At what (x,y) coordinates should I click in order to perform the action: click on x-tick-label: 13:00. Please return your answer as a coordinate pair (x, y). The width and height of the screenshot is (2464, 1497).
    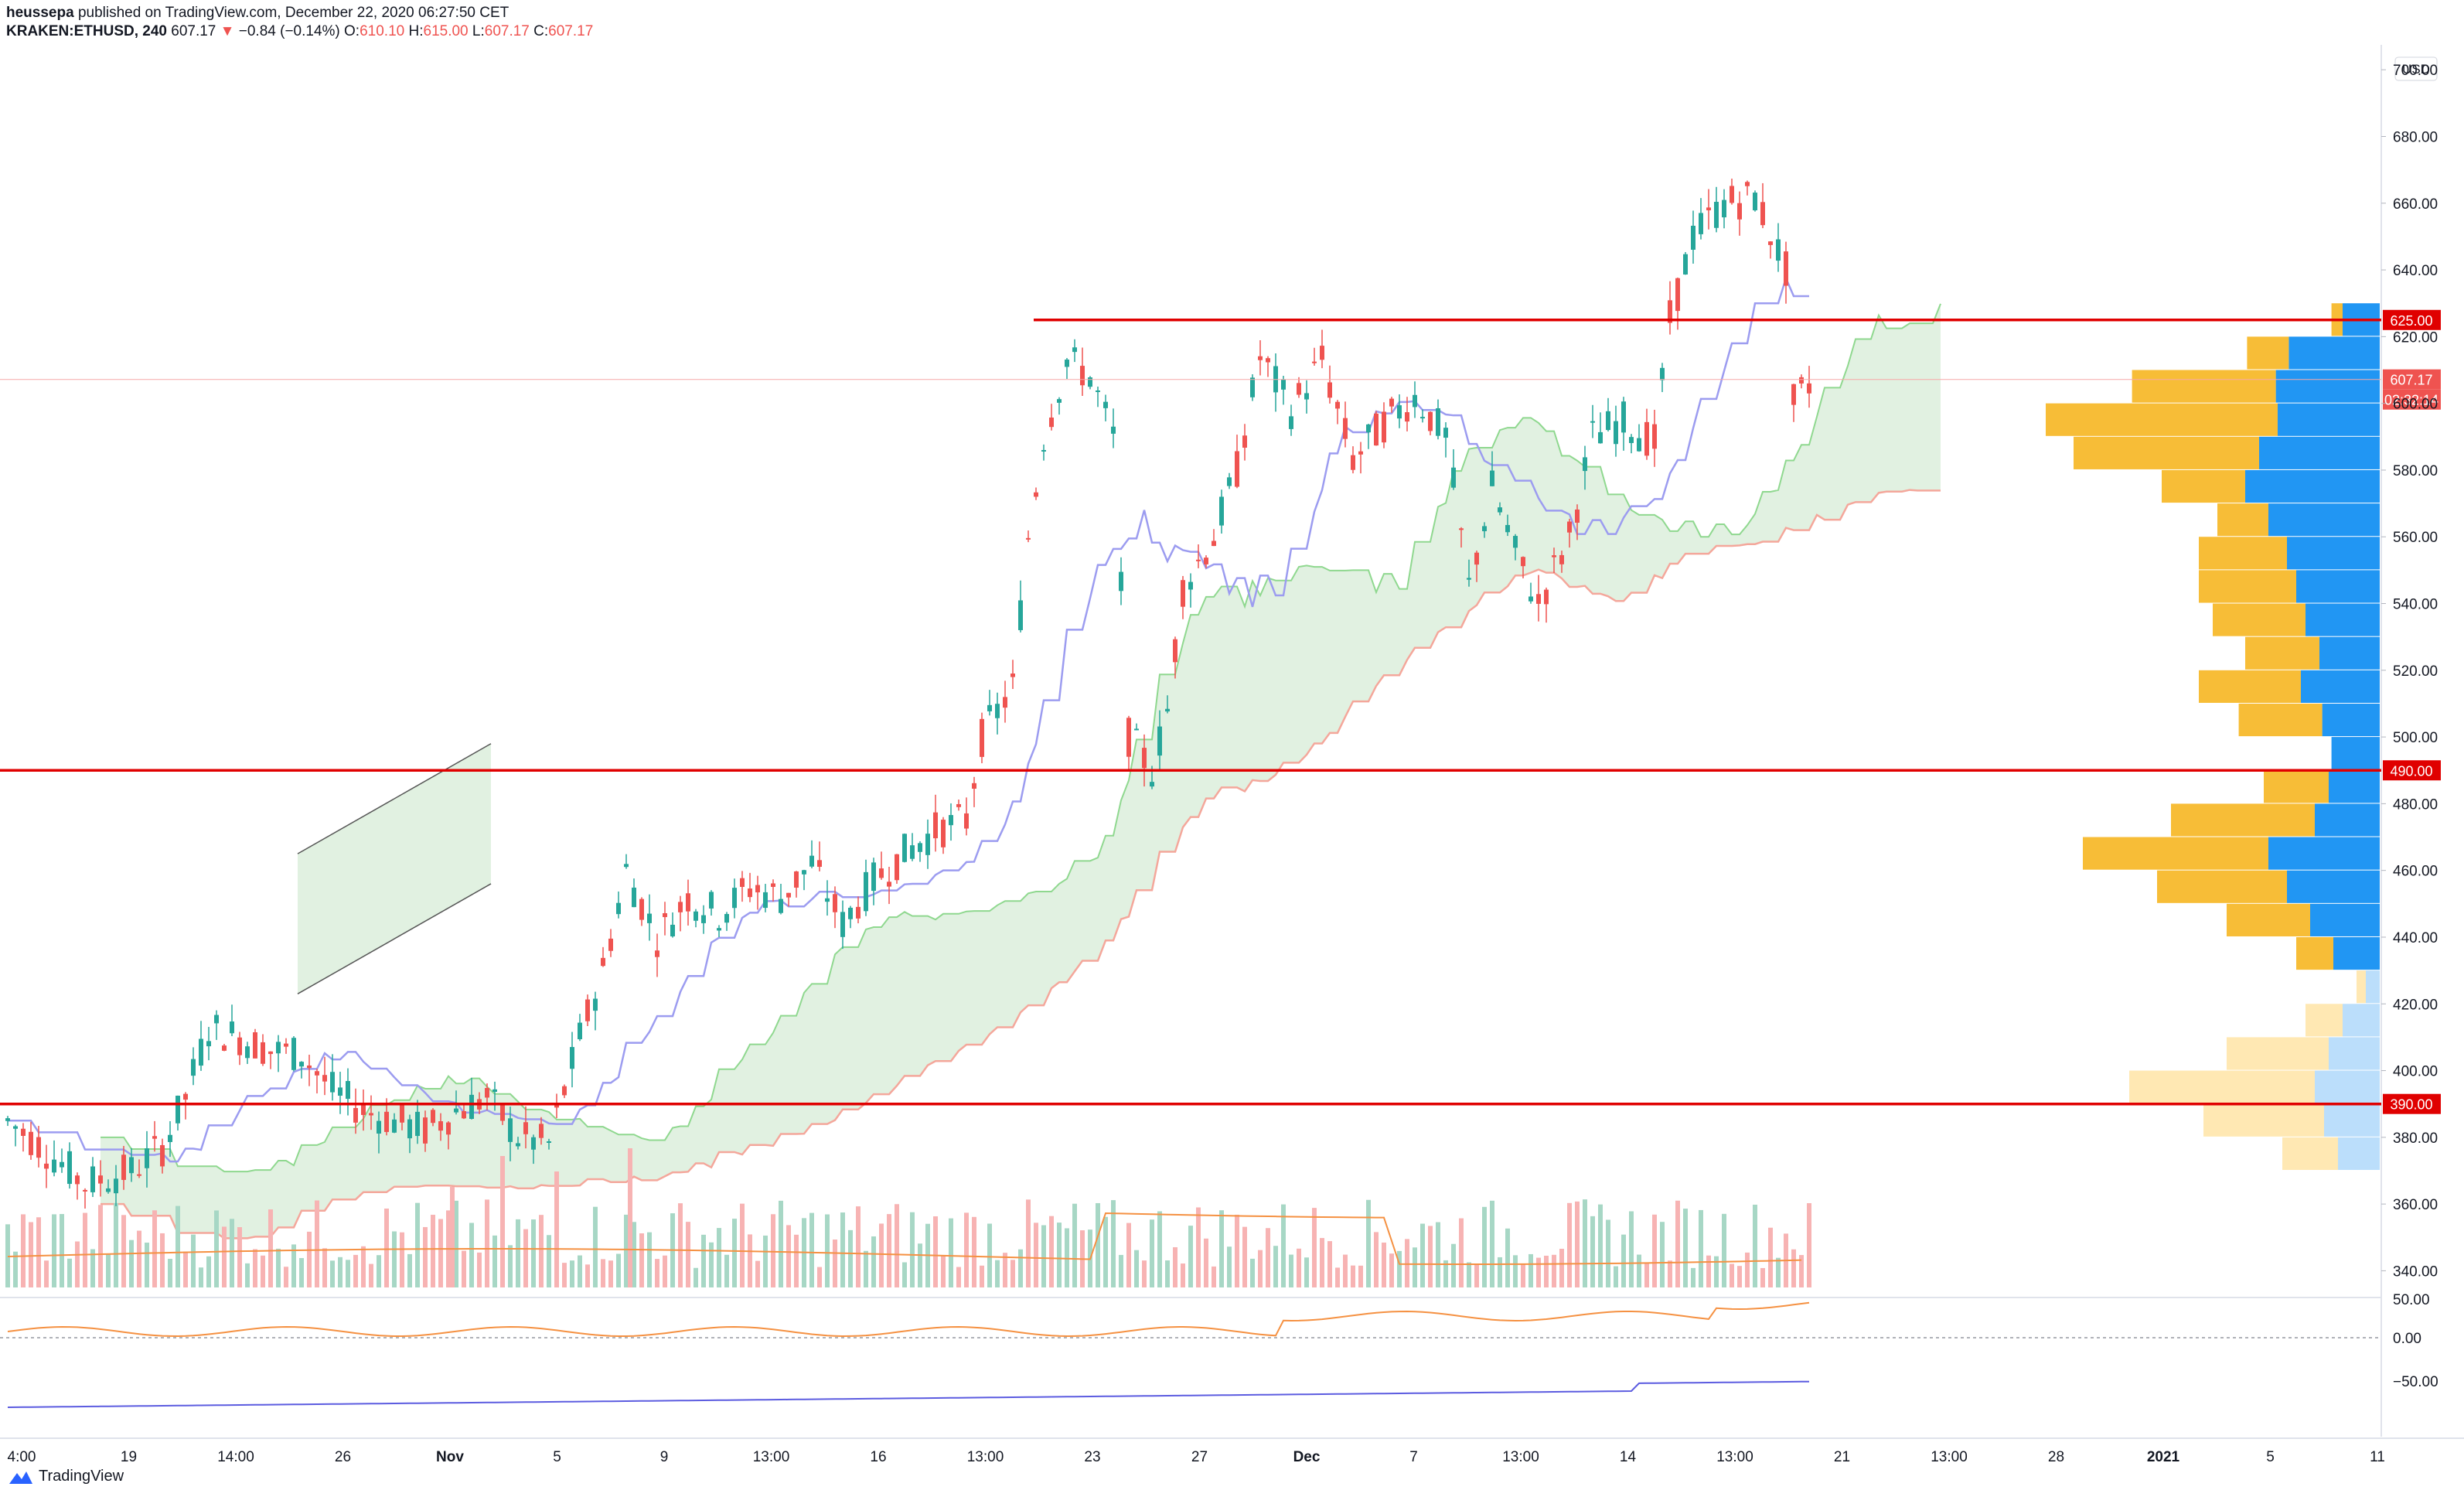
    Looking at the image, I should click on (771, 1457).